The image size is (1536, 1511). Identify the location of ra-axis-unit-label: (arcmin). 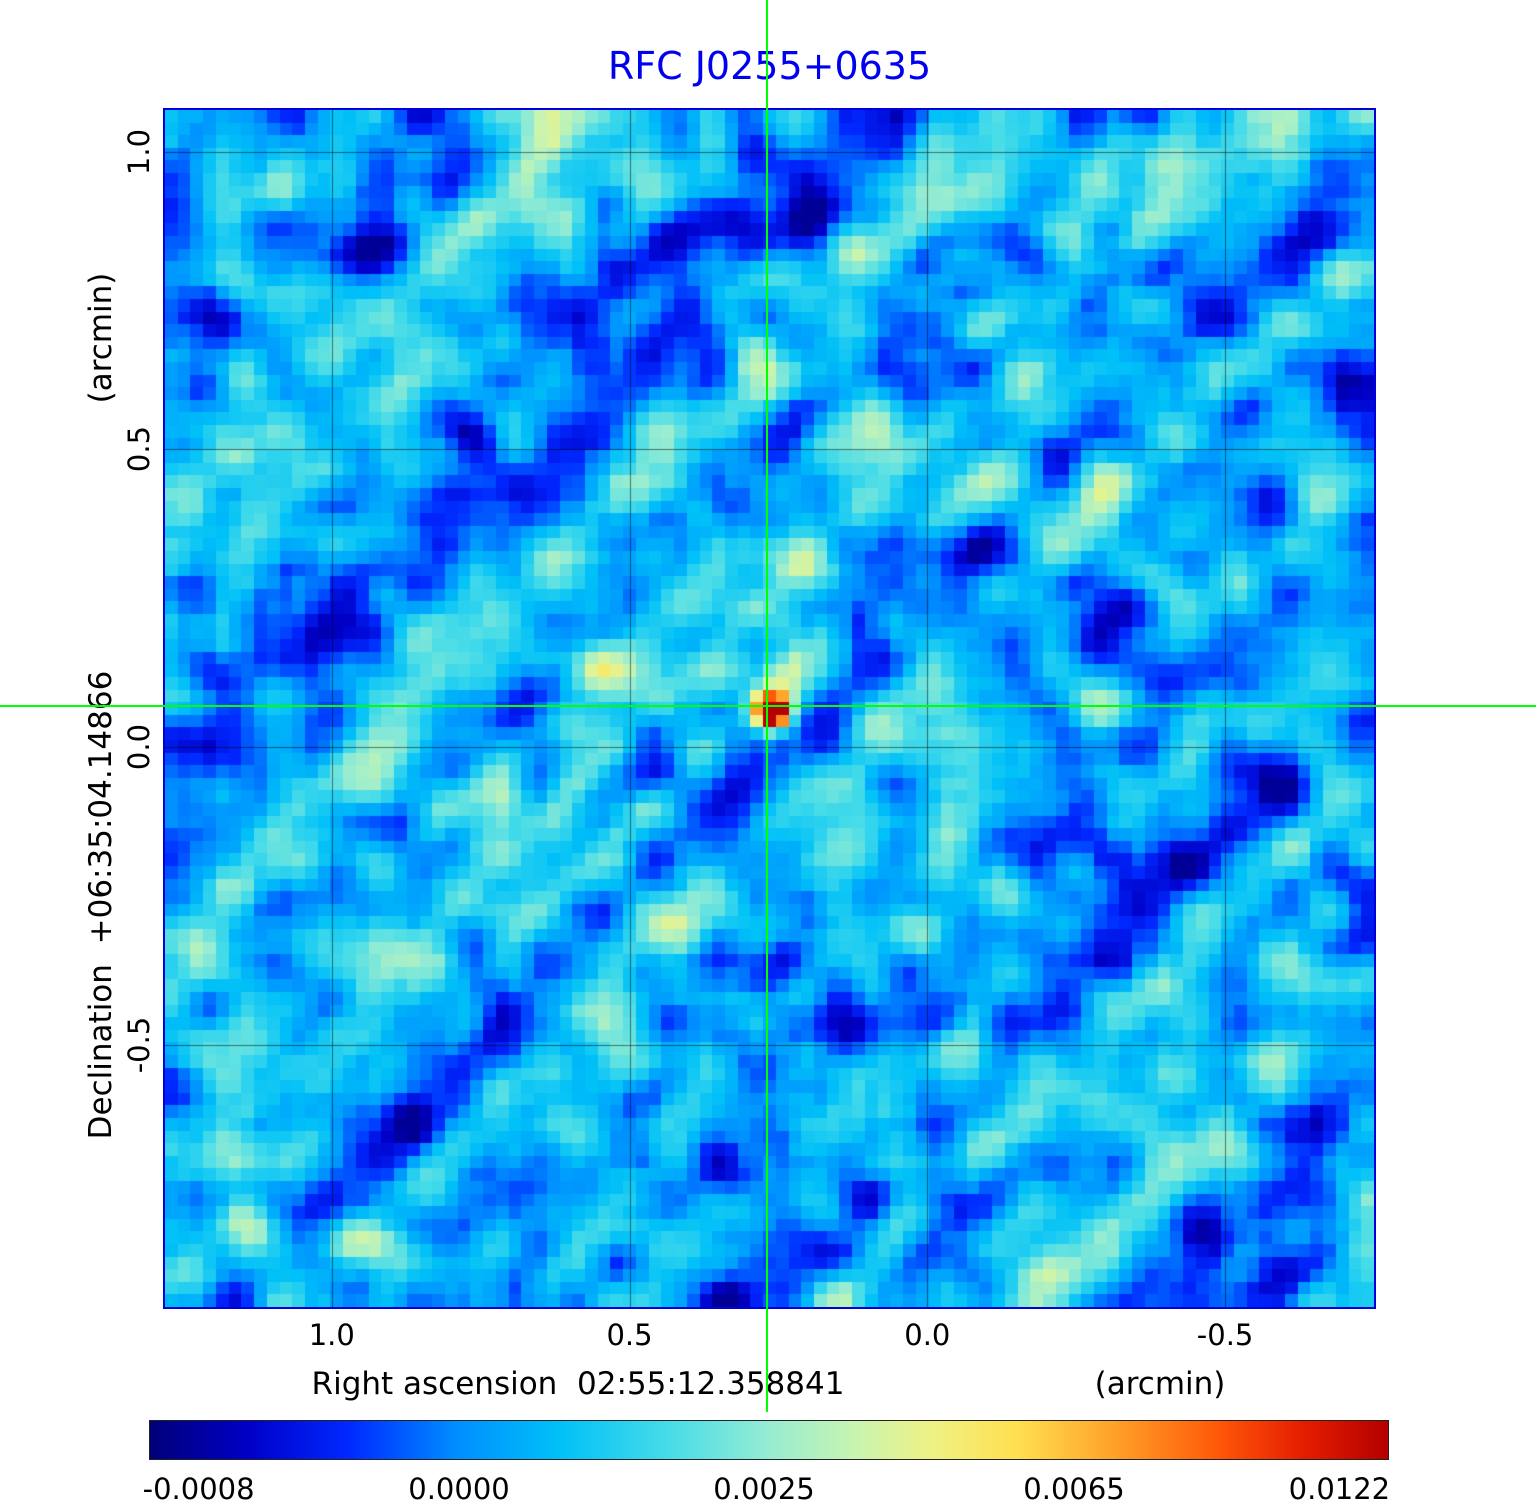
(1160, 1384).